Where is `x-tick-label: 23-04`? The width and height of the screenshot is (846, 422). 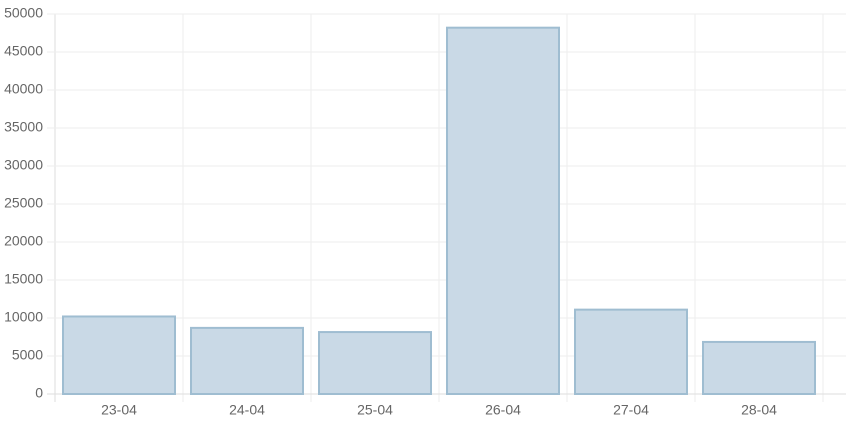
x-tick-label: 23-04 is located at coordinates (119, 410).